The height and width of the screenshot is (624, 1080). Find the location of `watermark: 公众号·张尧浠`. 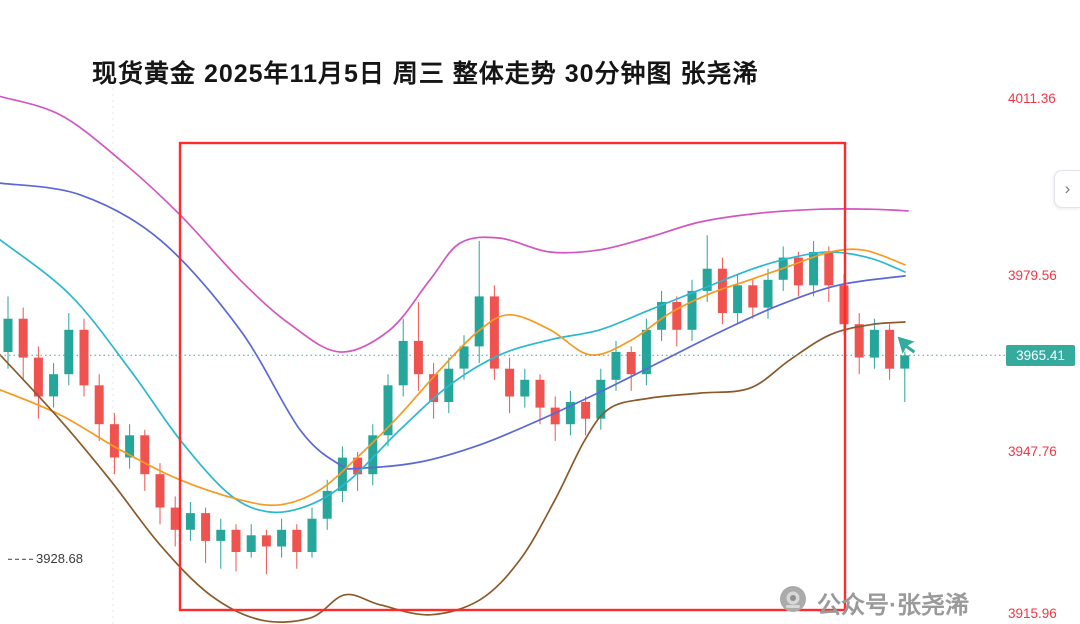

watermark: 公众号·张尧浠 is located at coordinates (873, 602).